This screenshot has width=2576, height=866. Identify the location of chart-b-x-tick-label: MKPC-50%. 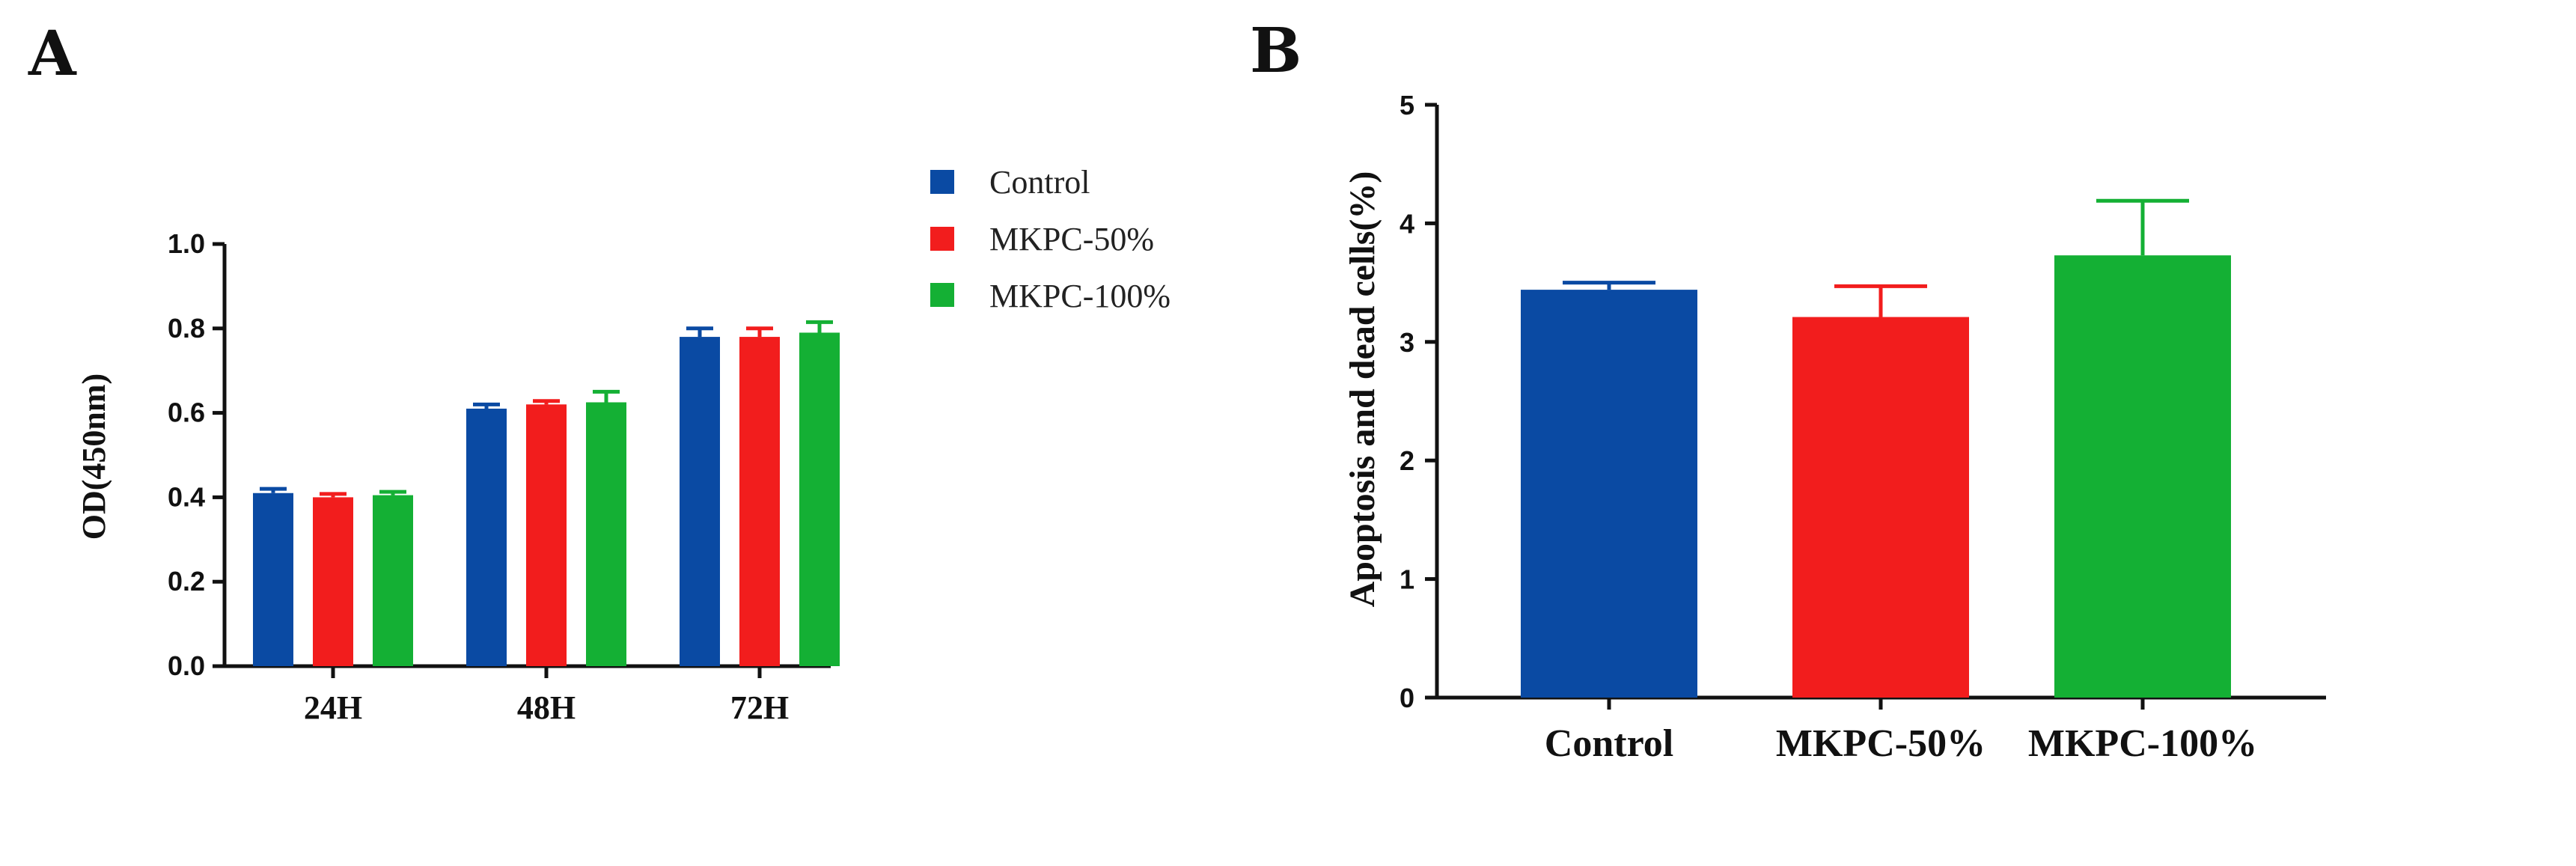
(1881, 743).